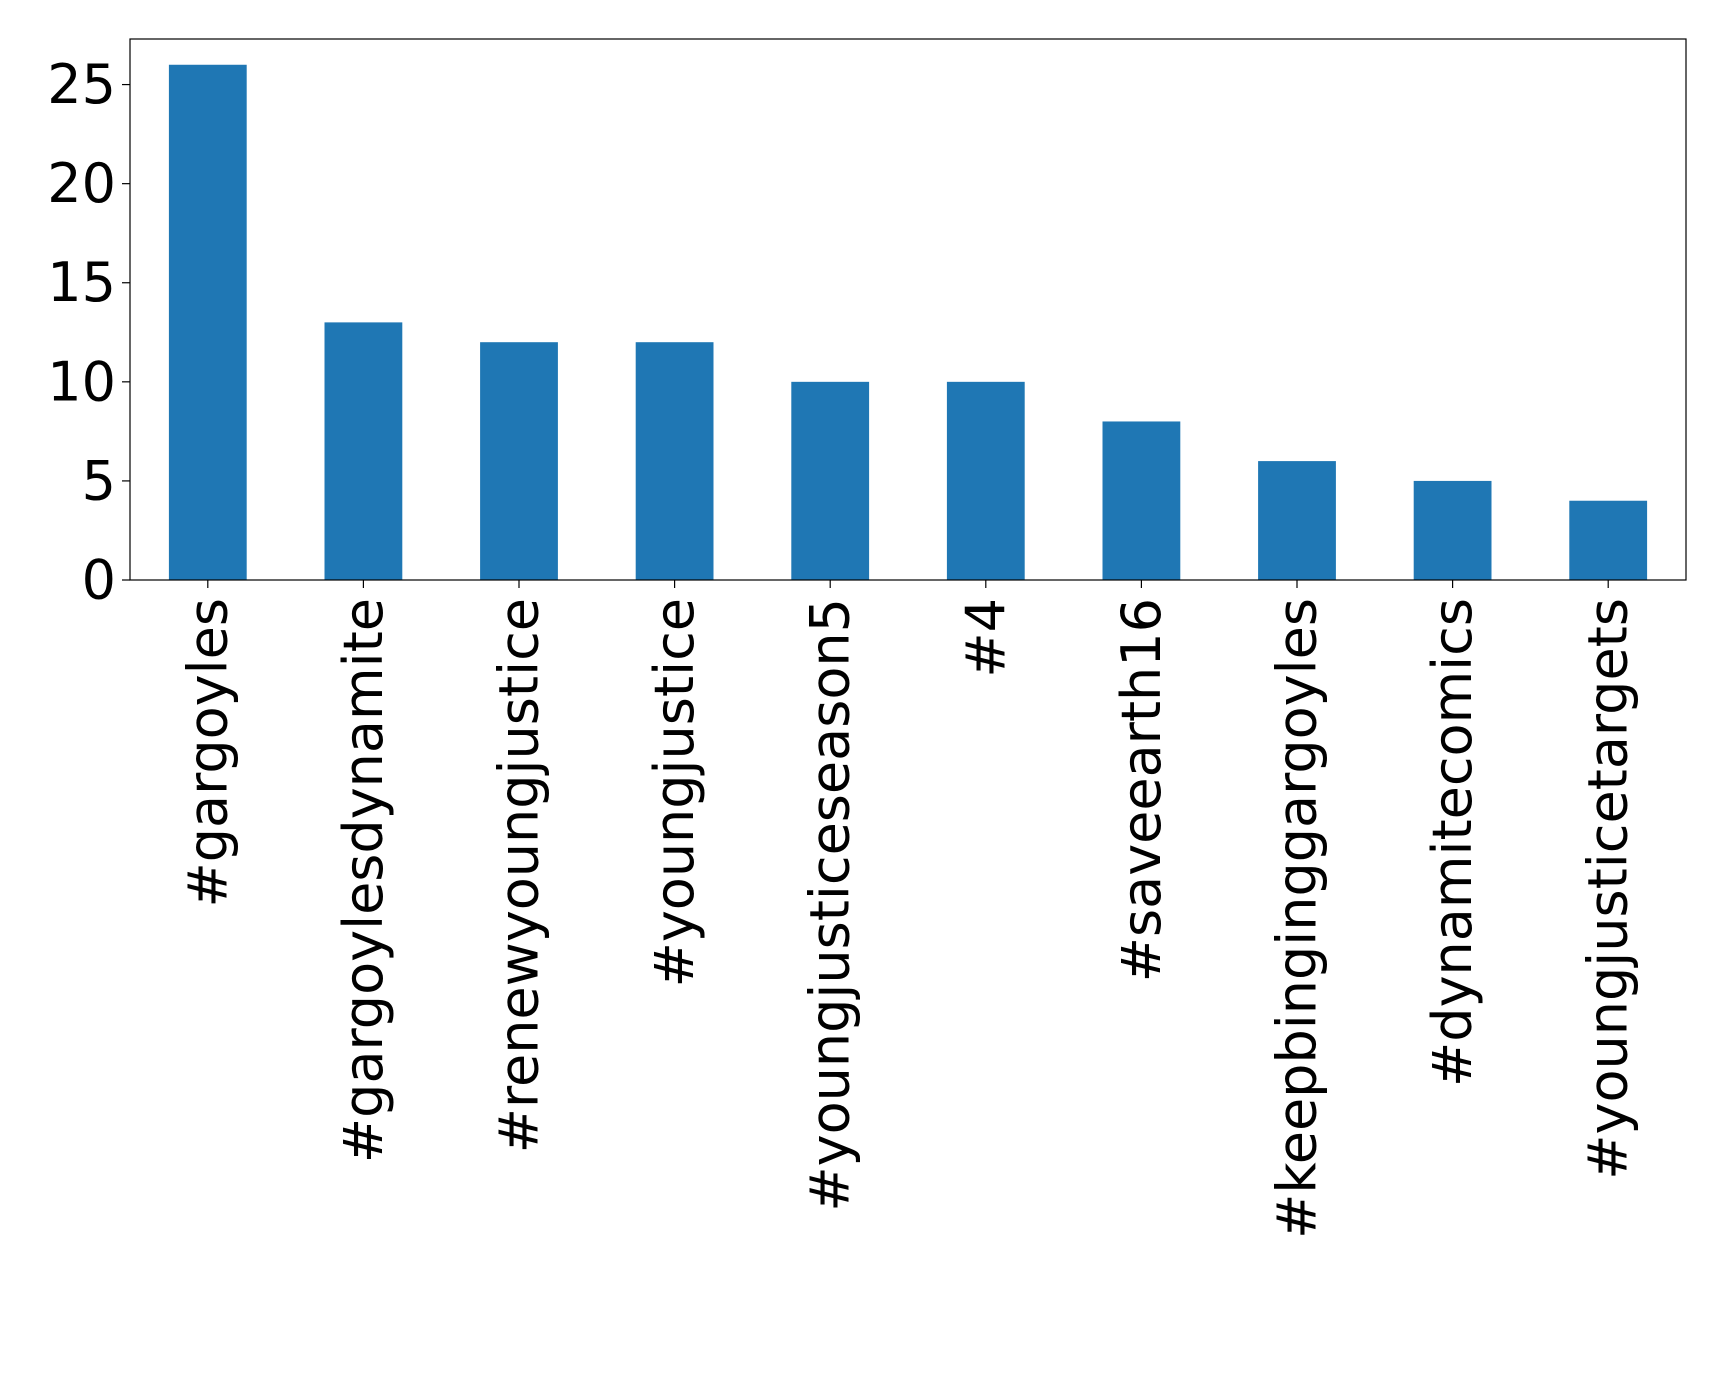  I want to click on y-tick-label-5: 25, so click(81, 84).